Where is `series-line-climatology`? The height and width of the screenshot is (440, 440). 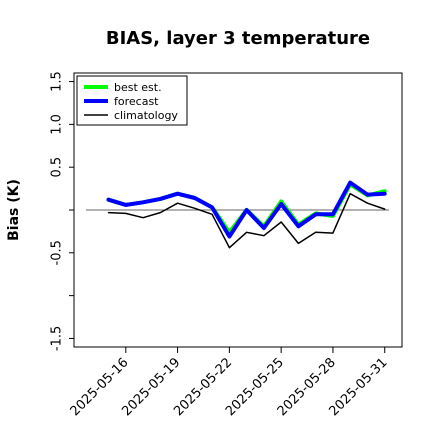
series-line-climatology is located at coordinates (246, 220).